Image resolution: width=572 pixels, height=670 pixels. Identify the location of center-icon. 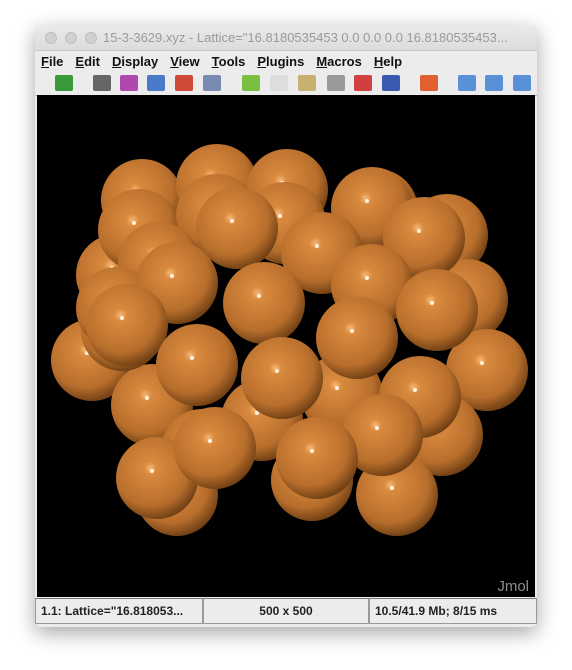
(336, 83).